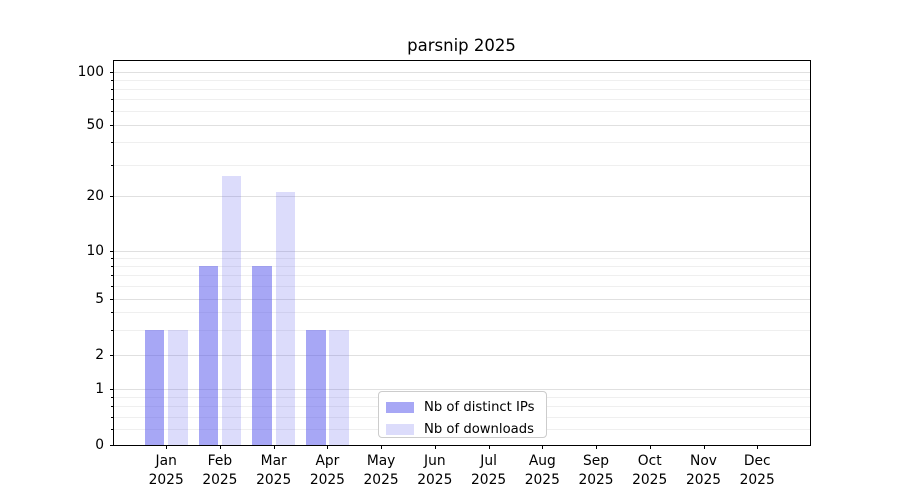  Describe the element at coordinates (154, 387) in the screenshot. I see `bar-distinct-ips-jan` at that location.